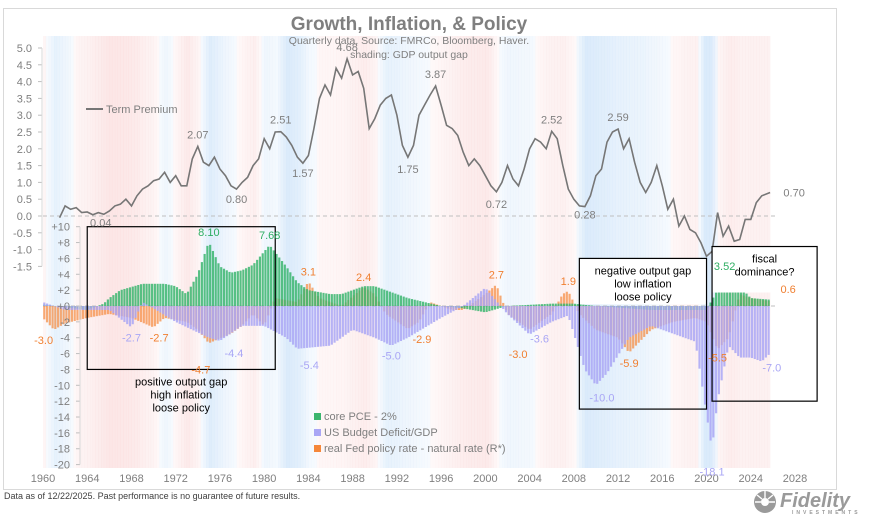  What do you see at coordinates (220, 479) in the screenshot?
I see `x-tick: 1976` at bounding box center [220, 479].